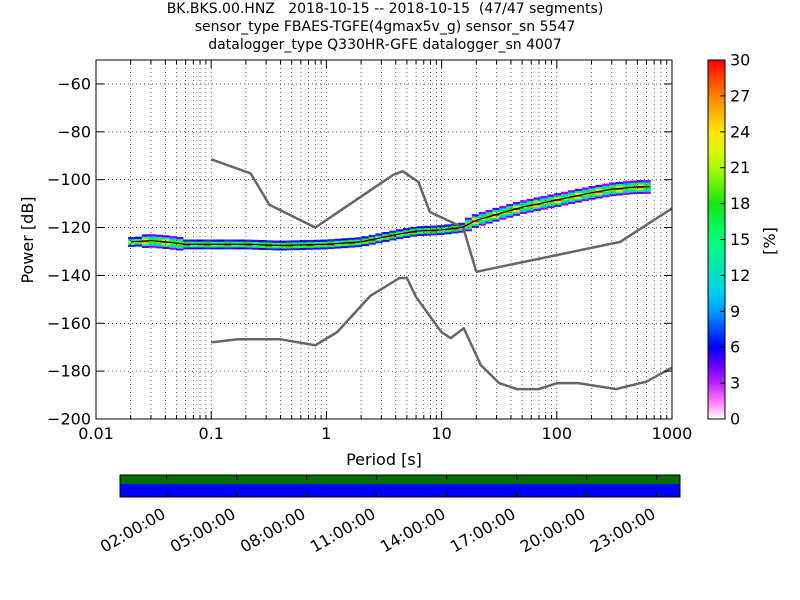  Describe the element at coordinates (384, 459) in the screenshot. I see `x-axis-label: Period [s]` at that location.